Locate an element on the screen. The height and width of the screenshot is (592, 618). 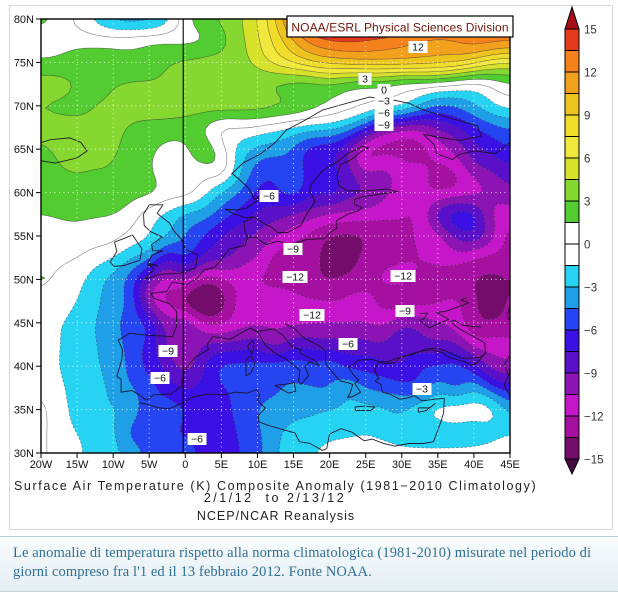
svg-text: 40E is located at coordinates (474, 465).